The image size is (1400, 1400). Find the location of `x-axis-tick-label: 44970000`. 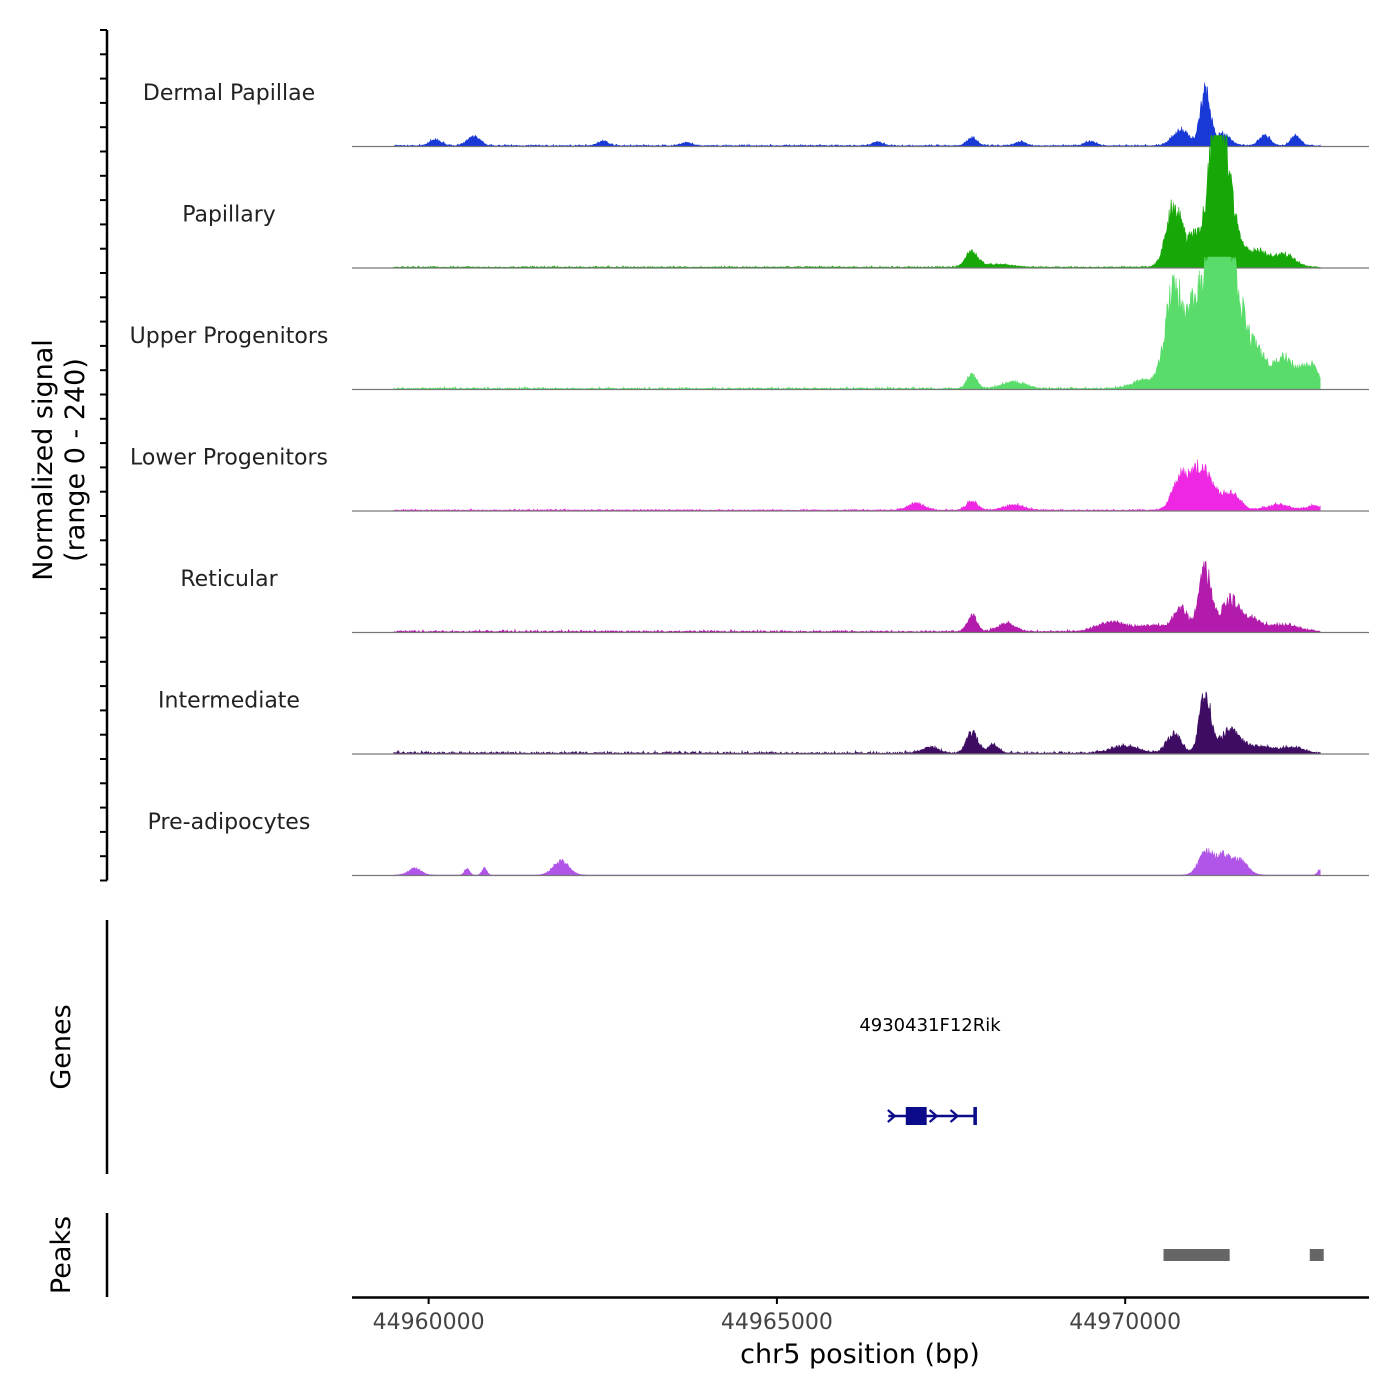

x-axis-tick-label: 44970000 is located at coordinates (1125, 1322).